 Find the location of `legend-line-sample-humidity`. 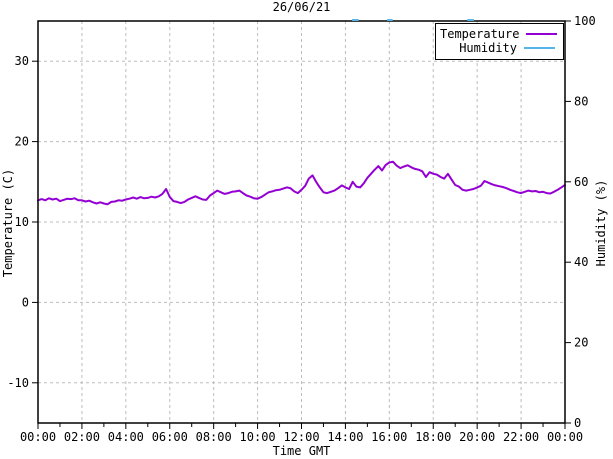

legend-line-sample-humidity is located at coordinates (539, 48).